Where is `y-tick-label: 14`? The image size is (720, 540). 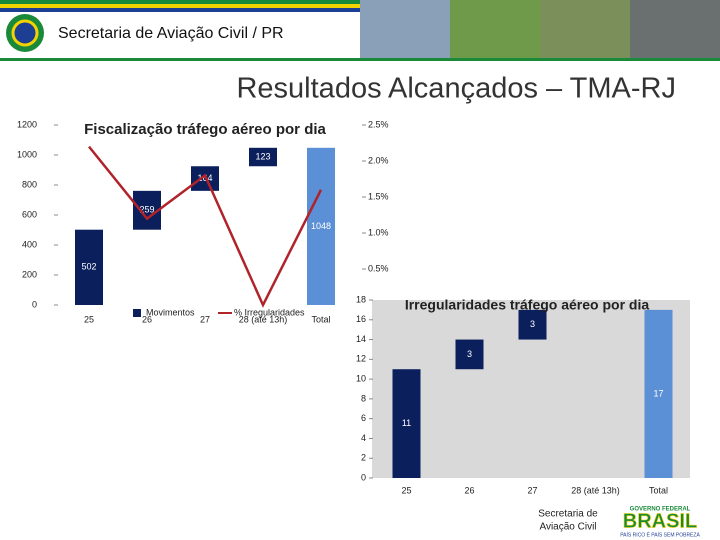
y-tick-label: 14 is located at coordinates (361, 339).